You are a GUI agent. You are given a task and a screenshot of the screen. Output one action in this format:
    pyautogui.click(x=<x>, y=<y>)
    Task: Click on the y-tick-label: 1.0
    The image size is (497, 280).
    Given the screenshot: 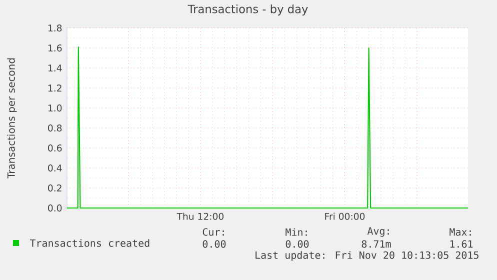 What is the action you would take?
    pyautogui.click(x=55, y=108)
    